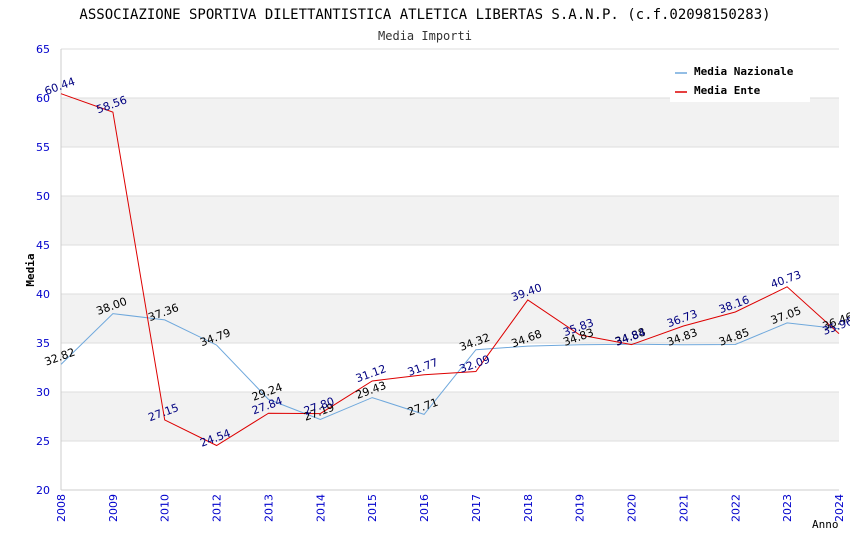 Image resolution: width=850 pixels, height=550 pixels. Describe the element at coordinates (43, 294) in the screenshot. I see `y-tick-label: 40` at that location.